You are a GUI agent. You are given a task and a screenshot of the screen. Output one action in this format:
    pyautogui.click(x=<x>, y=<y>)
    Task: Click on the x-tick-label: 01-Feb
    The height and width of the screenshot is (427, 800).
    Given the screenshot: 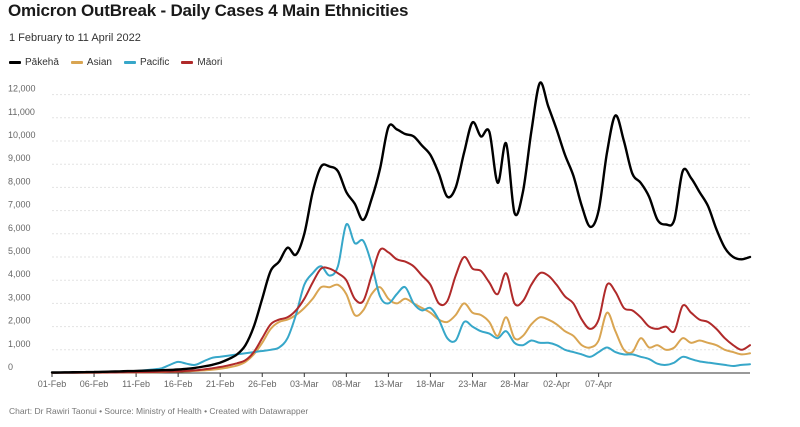 What is the action you would take?
    pyautogui.click(x=52, y=384)
    